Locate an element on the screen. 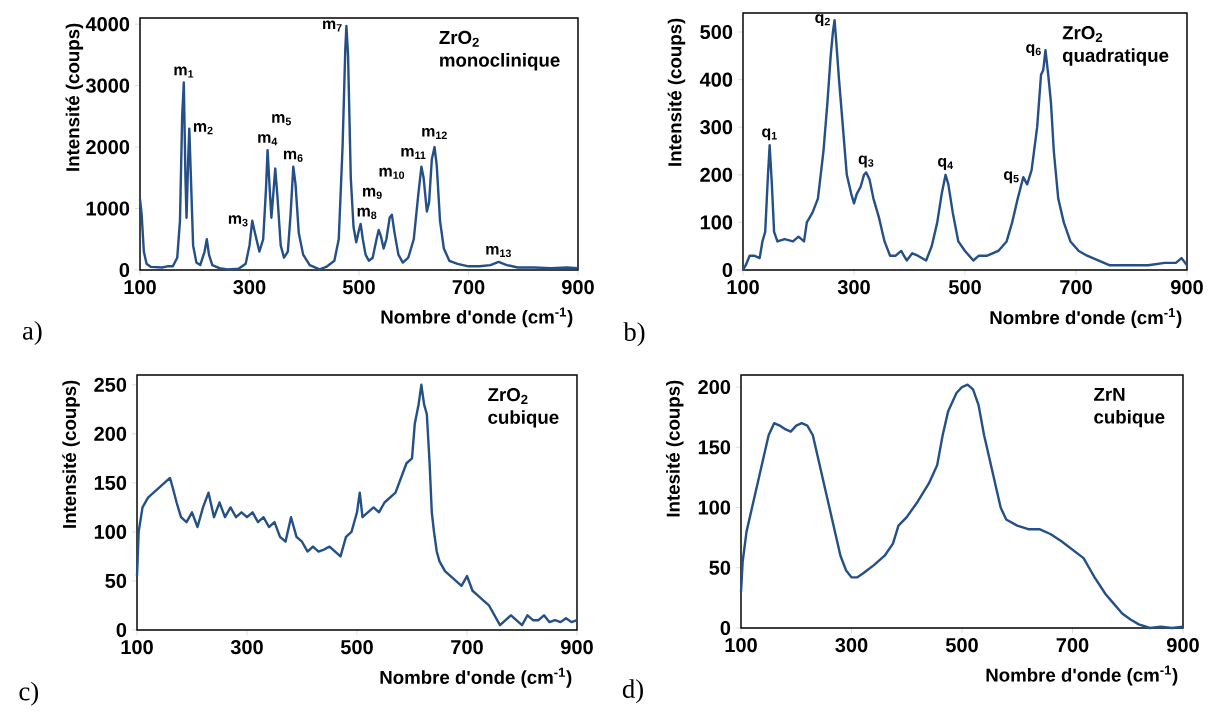 The image size is (1208, 720). text: monoclinique is located at coordinates (500, 62).